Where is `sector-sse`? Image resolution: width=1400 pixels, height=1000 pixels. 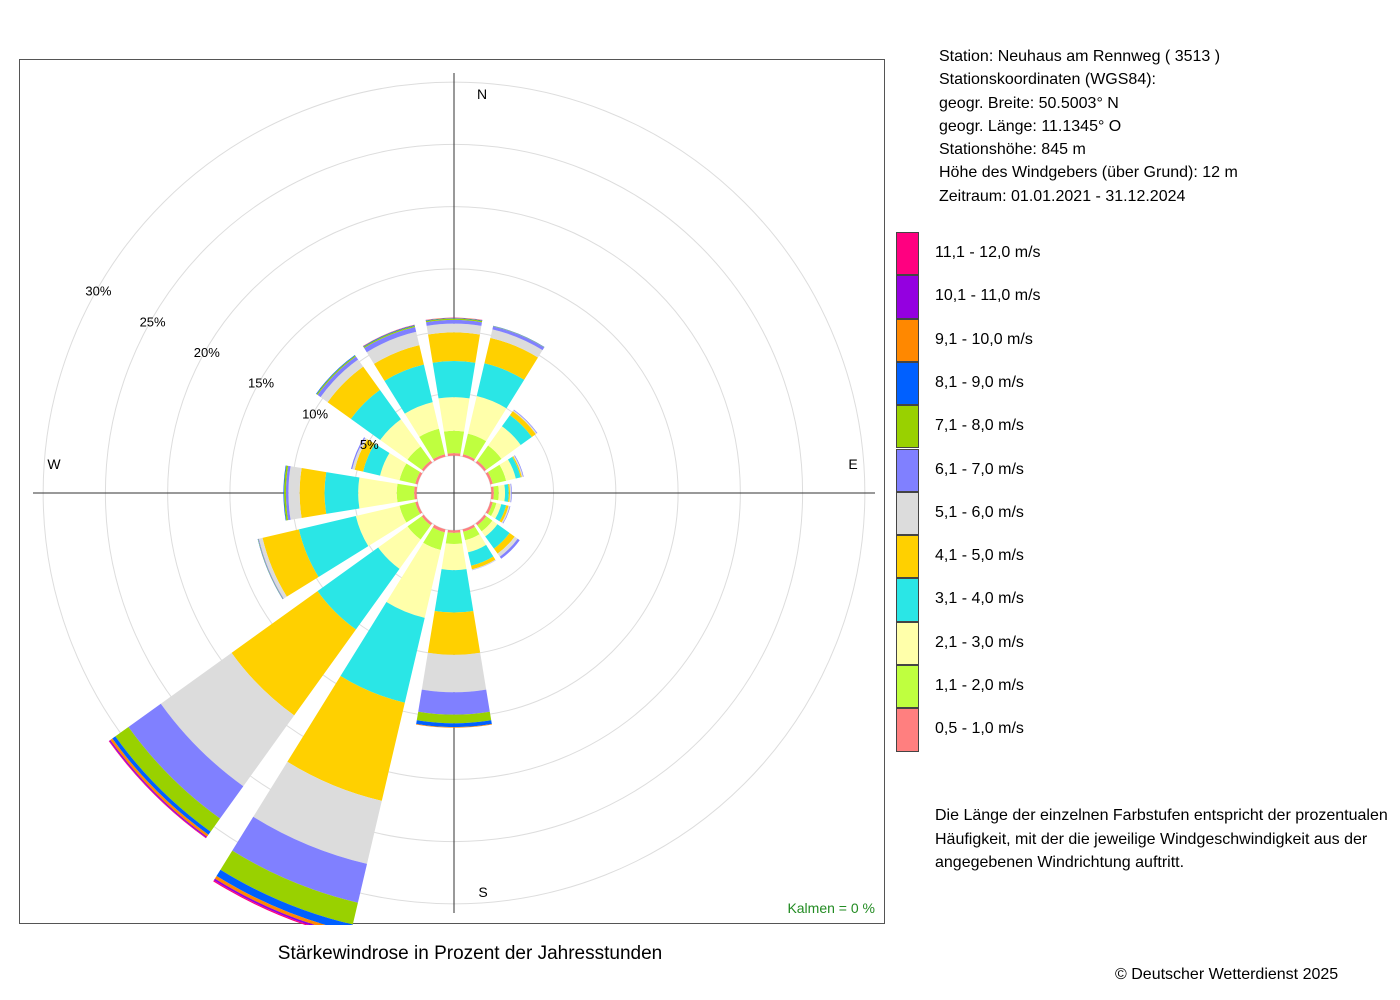
sector-sse is located at coordinates (479, 547).